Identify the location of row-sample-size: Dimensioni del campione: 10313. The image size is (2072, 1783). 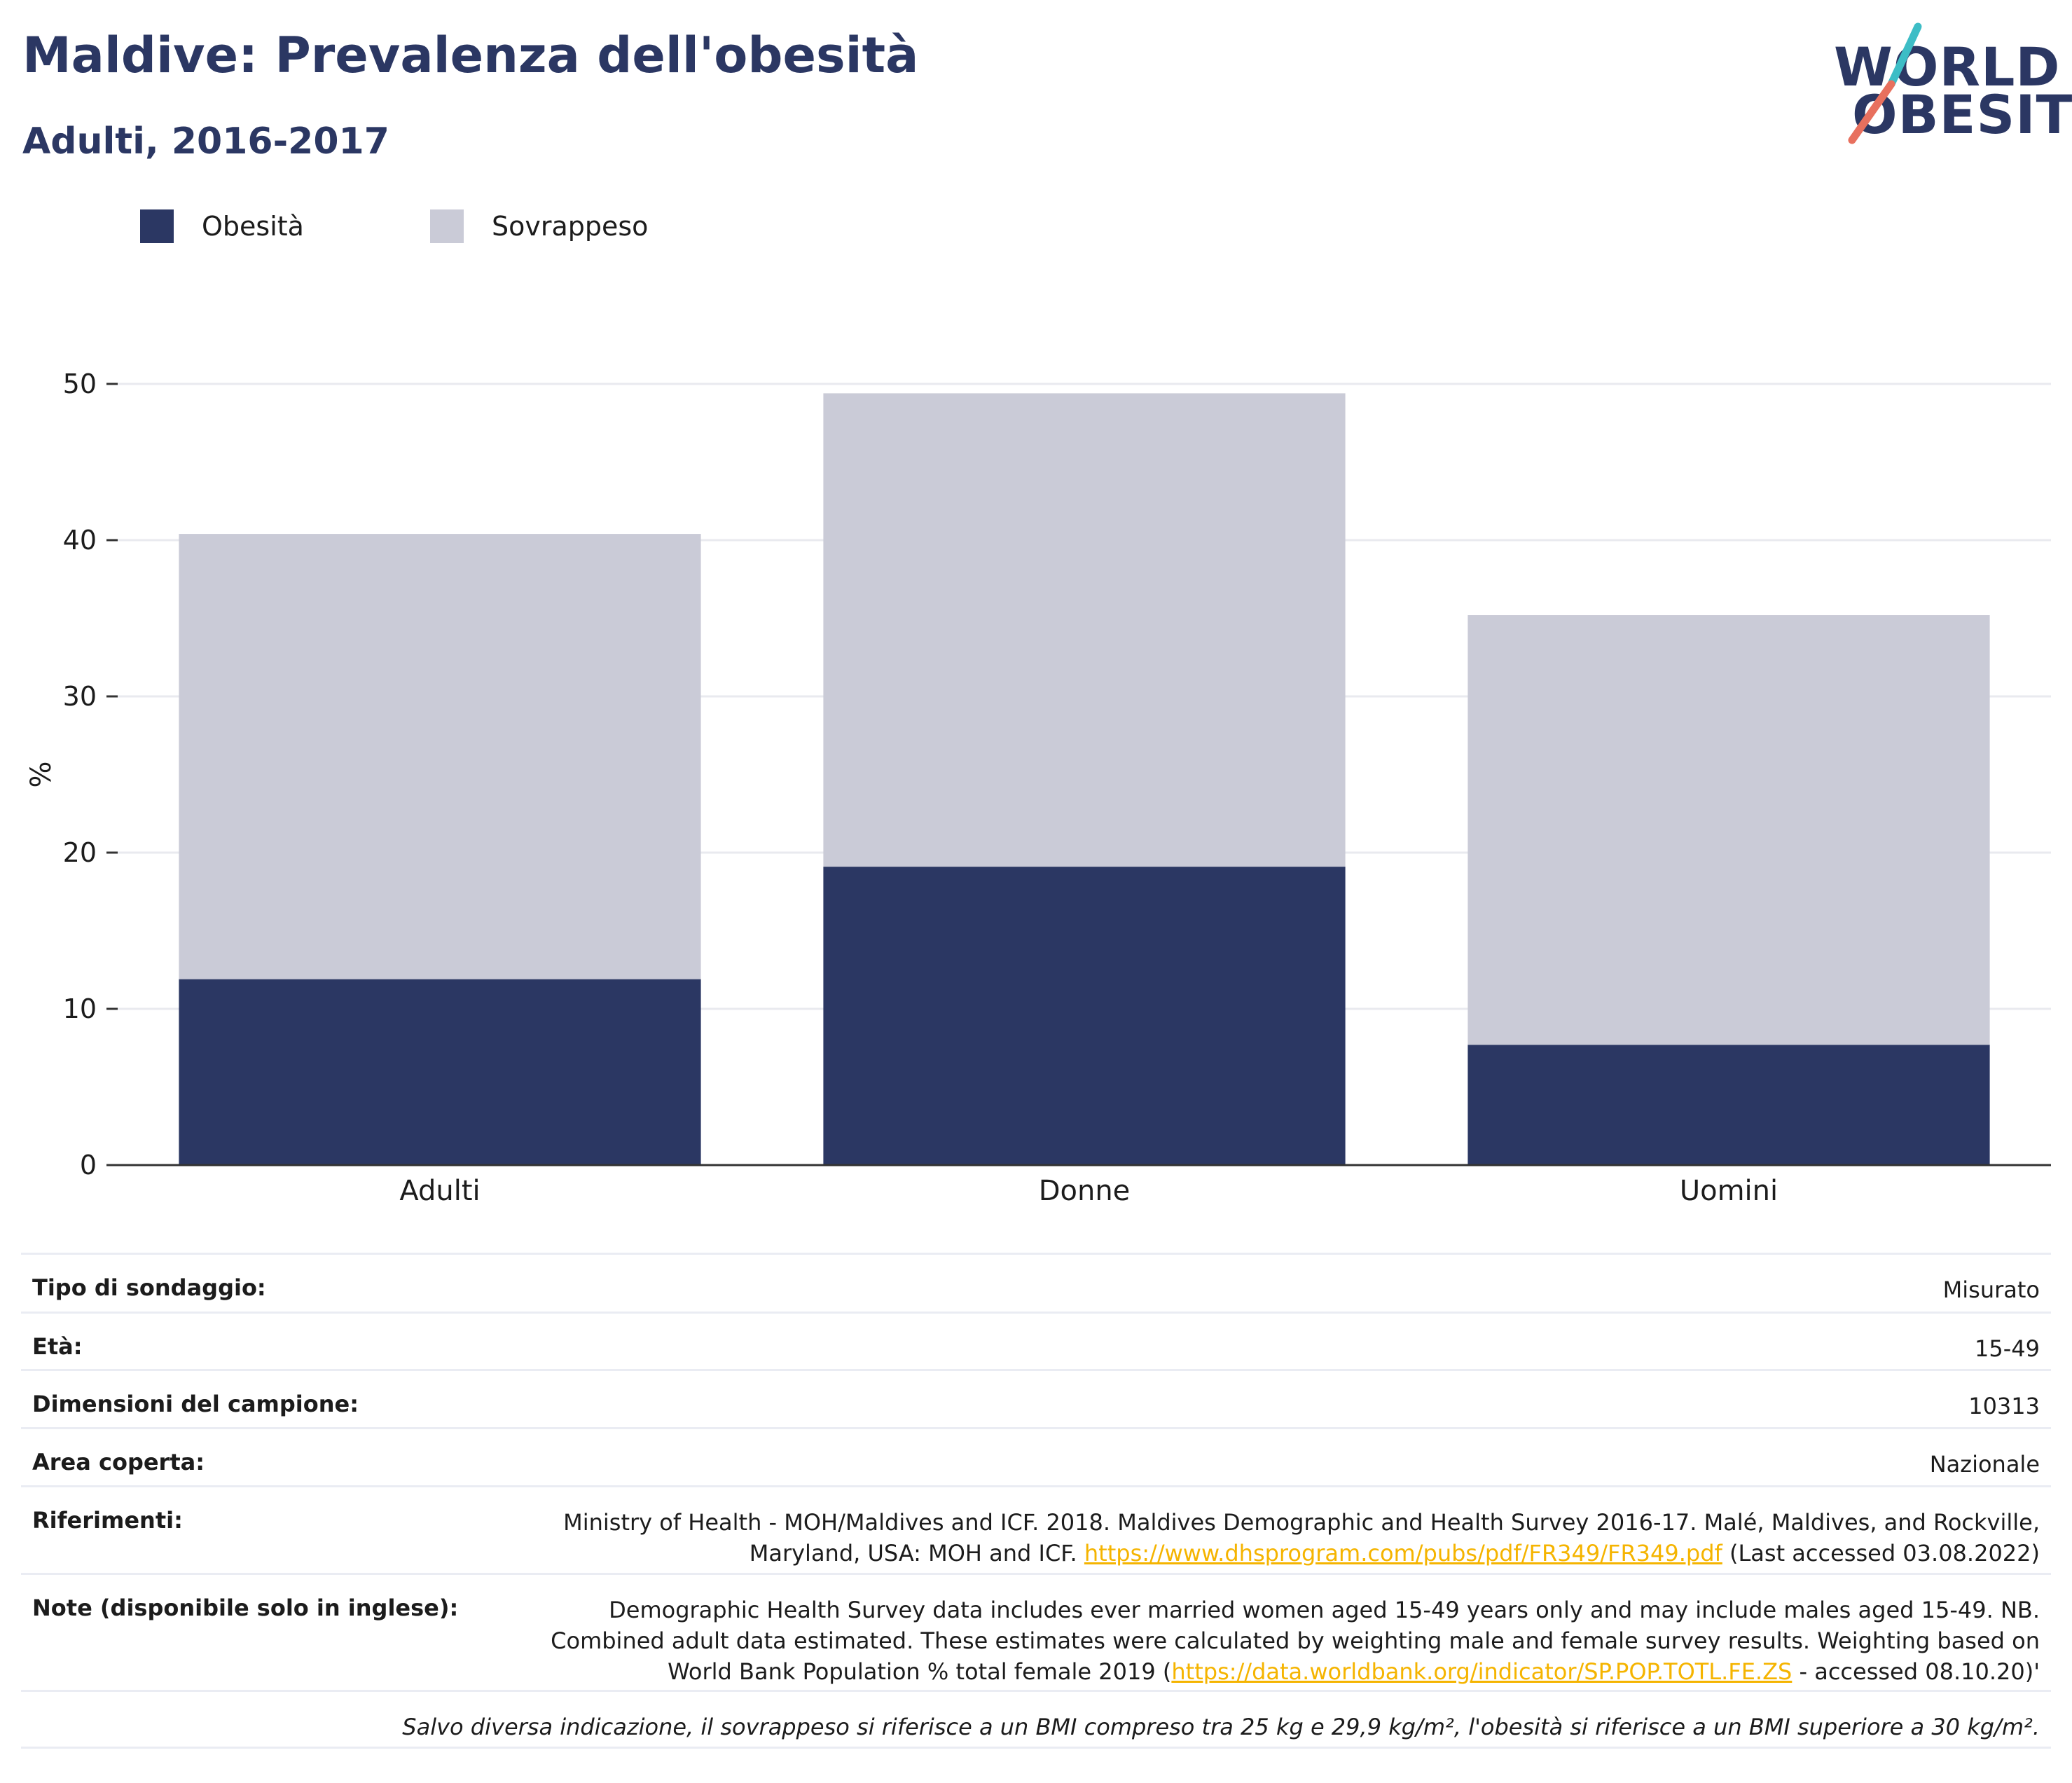
(1036, 1398).